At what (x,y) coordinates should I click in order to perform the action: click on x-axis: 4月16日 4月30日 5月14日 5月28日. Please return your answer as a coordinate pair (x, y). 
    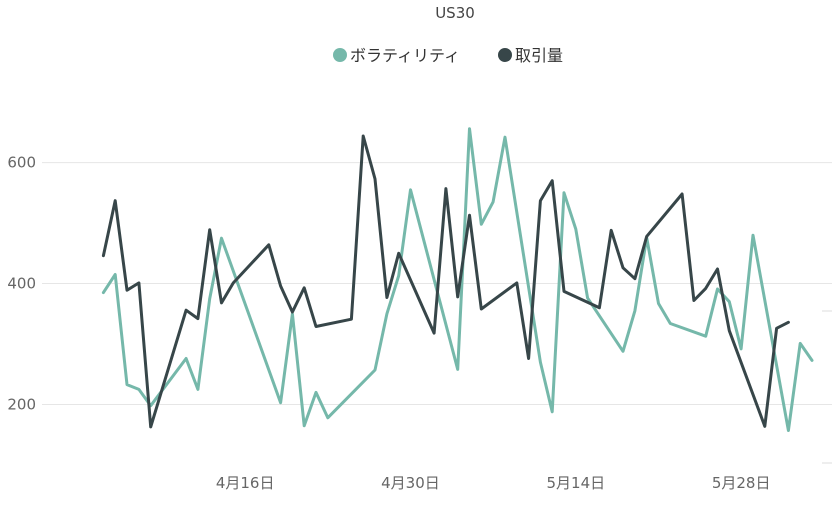
    Looking at the image, I should click on (493, 483).